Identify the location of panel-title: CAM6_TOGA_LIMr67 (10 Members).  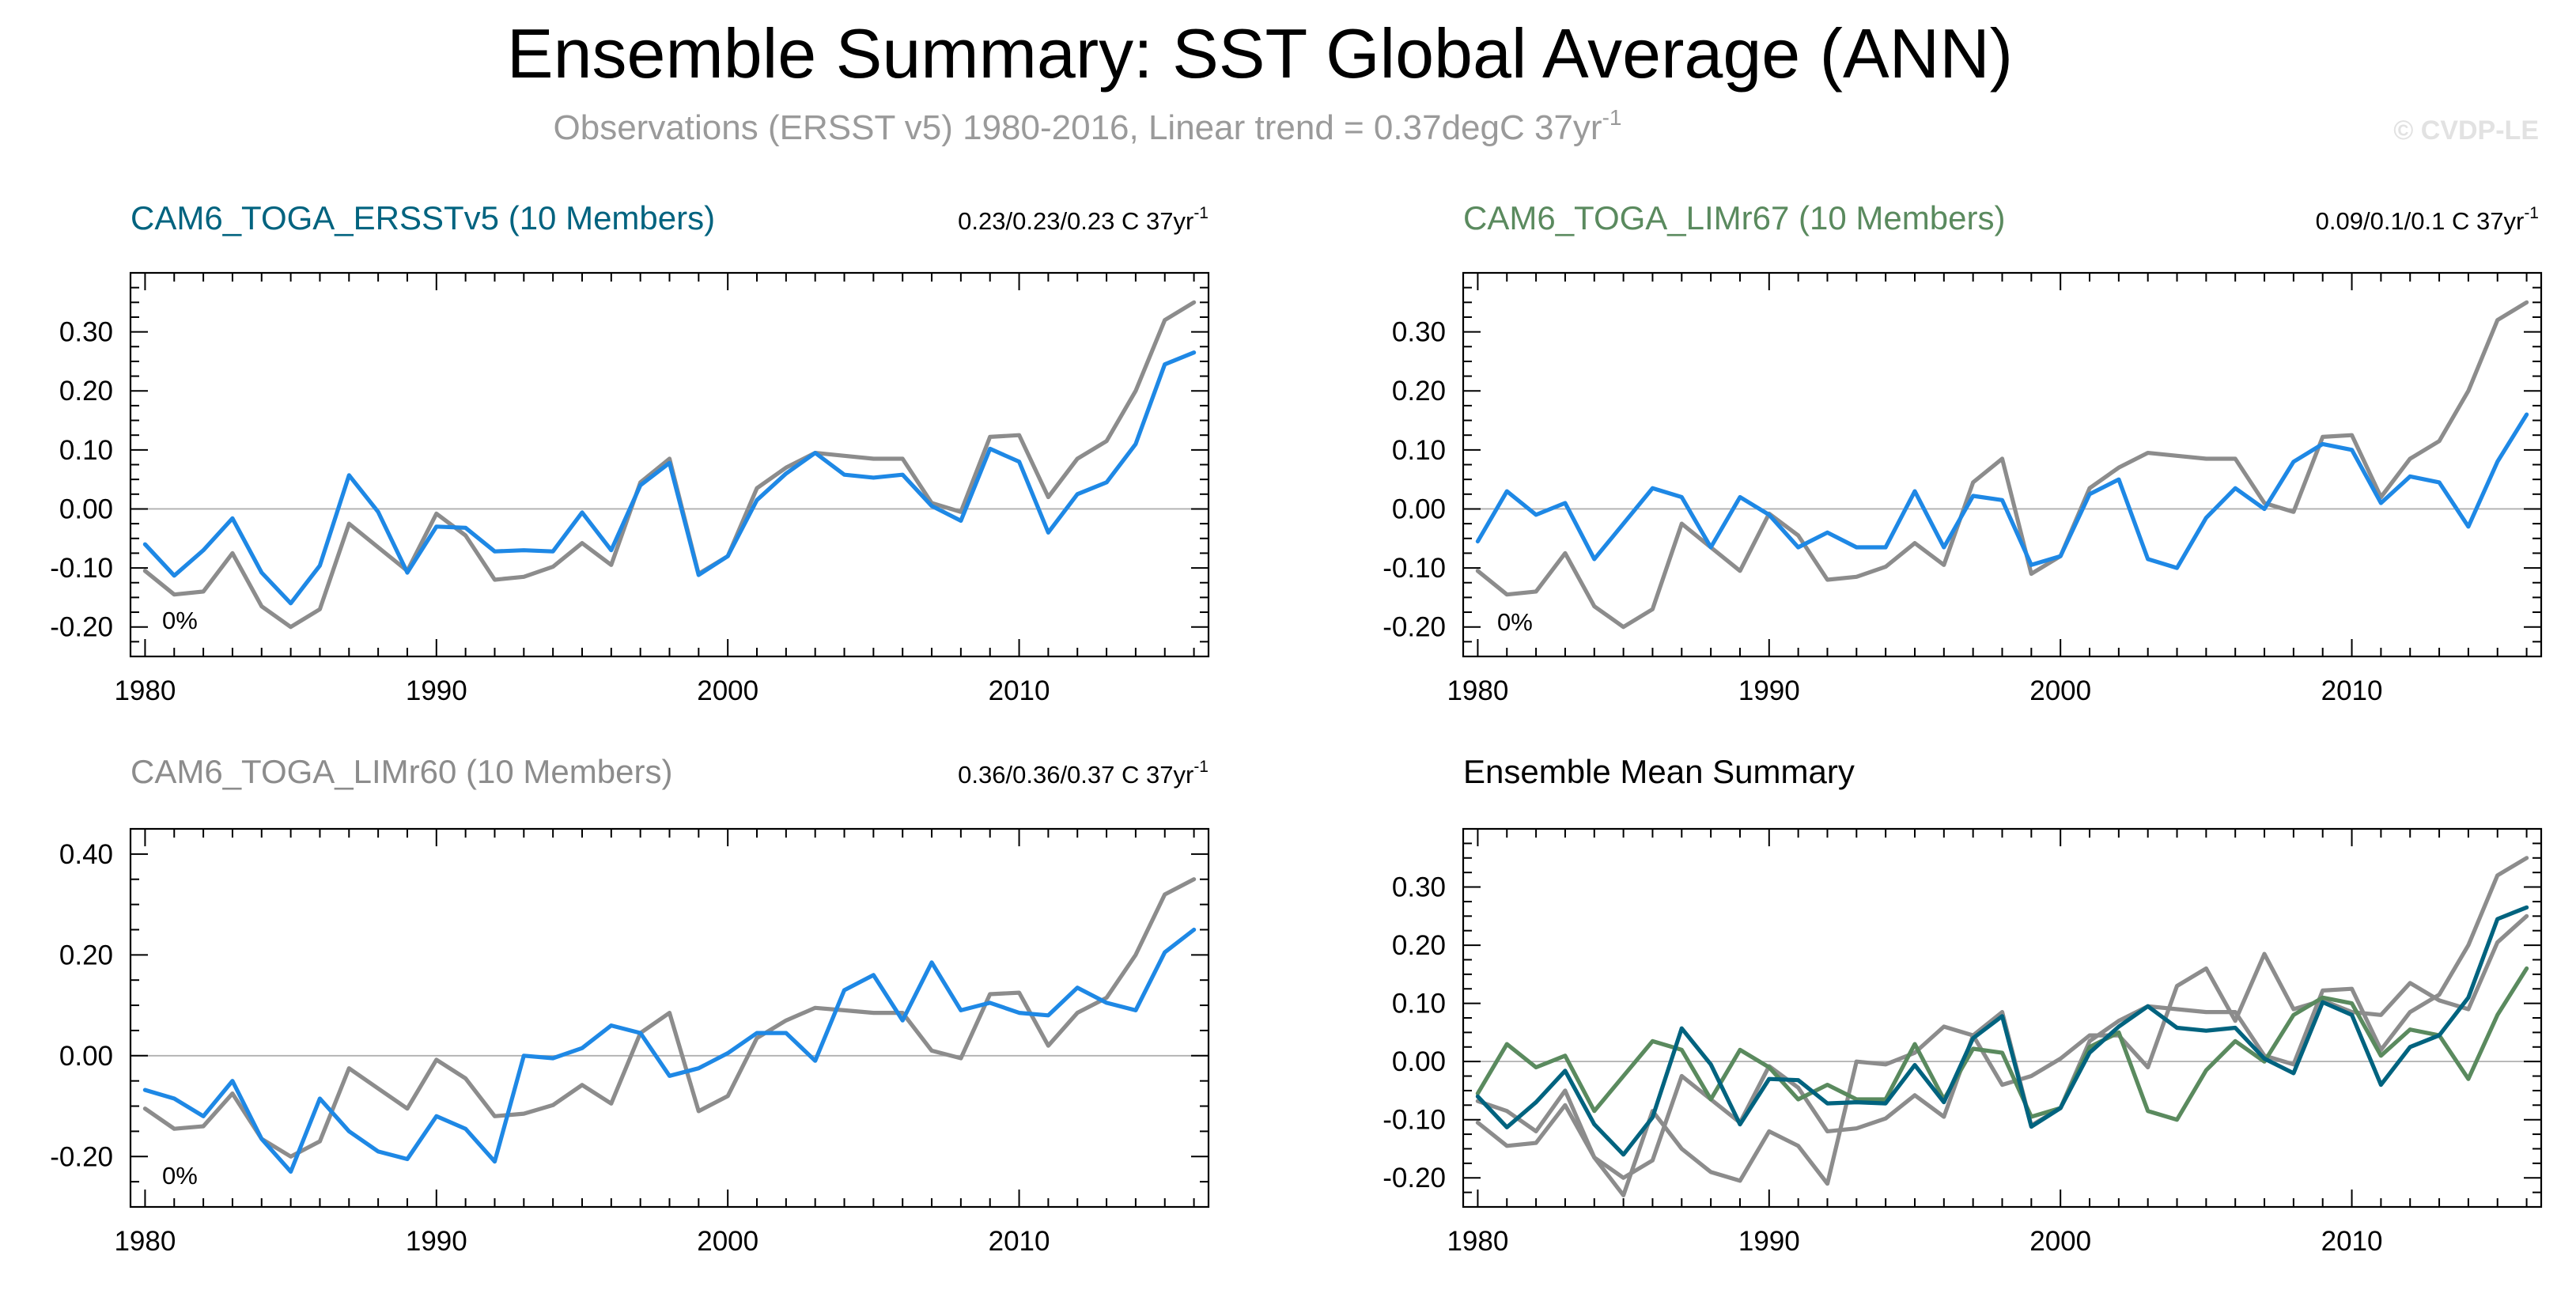
(1734, 217).